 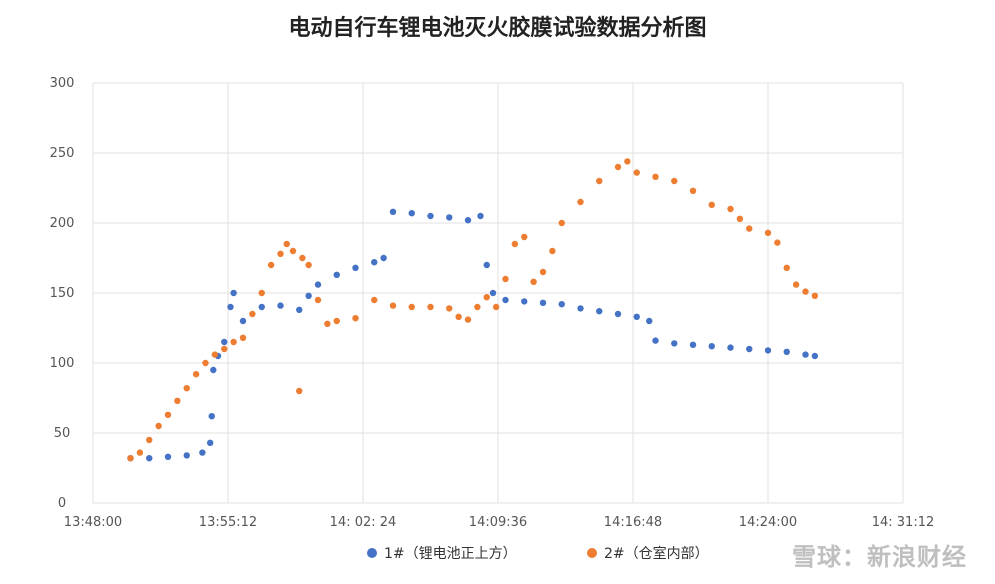 What do you see at coordinates (62, 363) in the screenshot?
I see `y-tick-label: 100` at bounding box center [62, 363].